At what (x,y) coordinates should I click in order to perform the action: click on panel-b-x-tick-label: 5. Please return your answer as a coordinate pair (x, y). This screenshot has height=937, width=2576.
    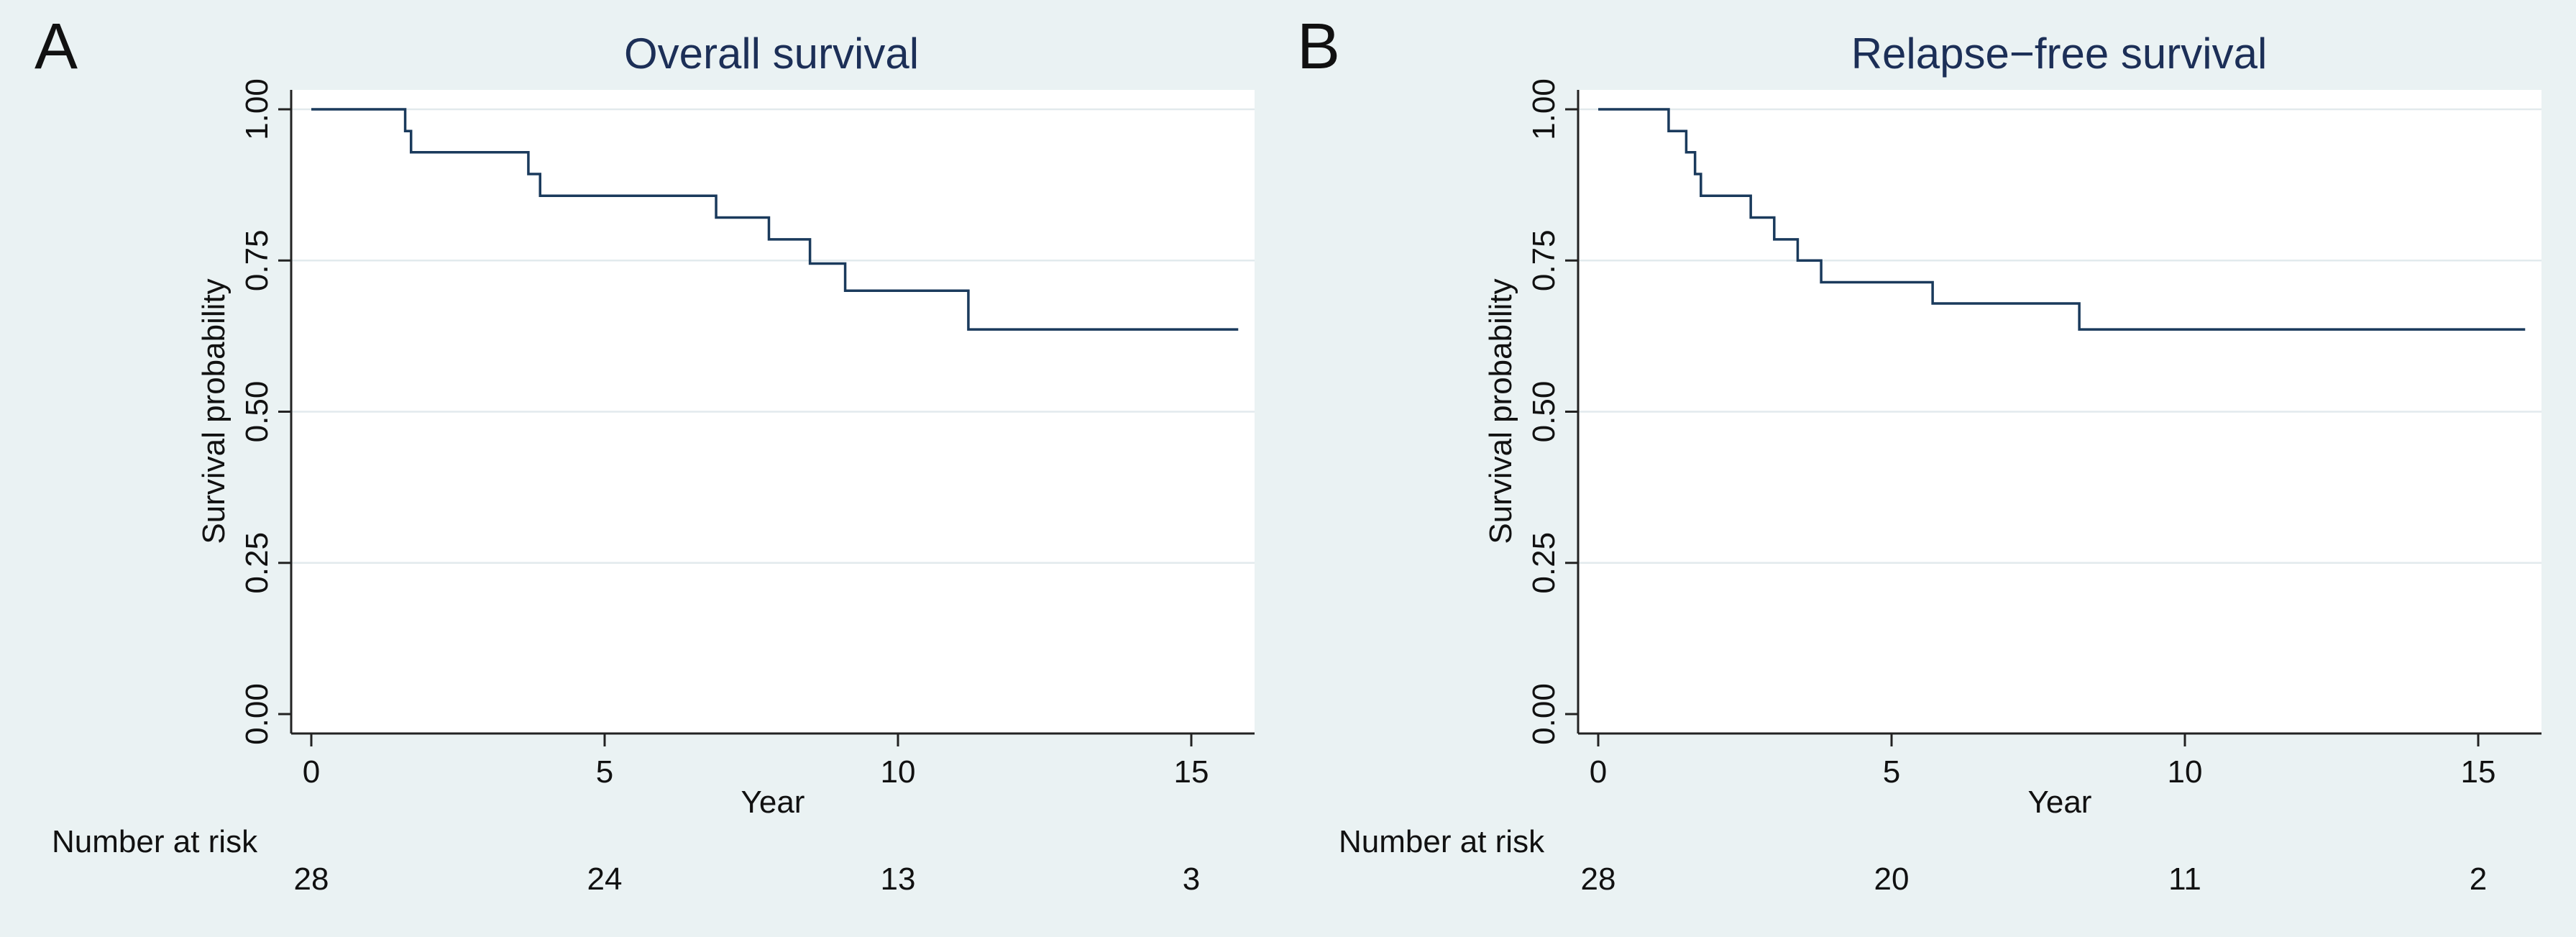
    Looking at the image, I should click on (1891, 772).